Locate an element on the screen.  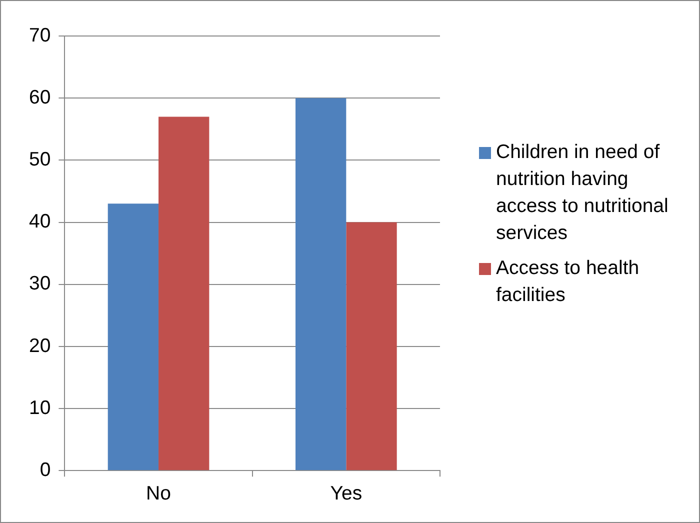
legend-label: Access to health facilities is located at coordinates (568, 282).